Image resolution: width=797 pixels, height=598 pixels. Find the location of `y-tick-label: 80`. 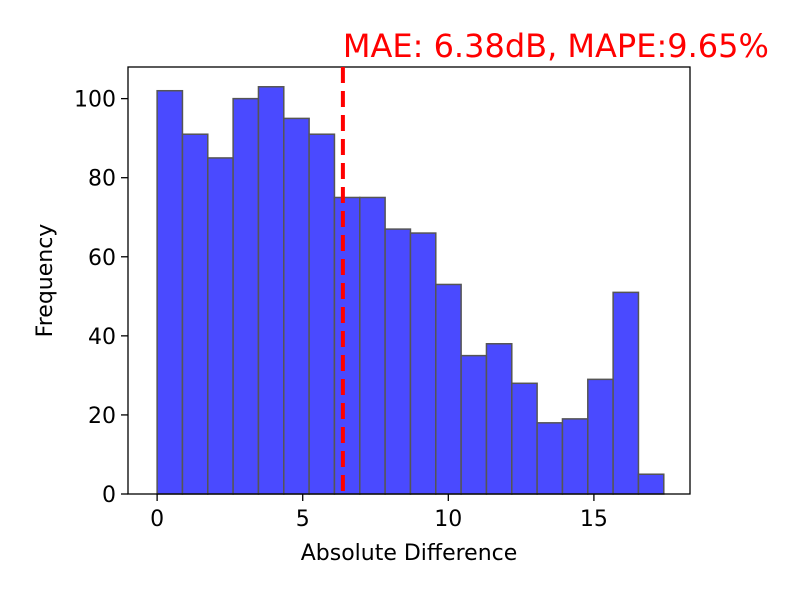

y-tick-label: 80 is located at coordinates (102, 179).